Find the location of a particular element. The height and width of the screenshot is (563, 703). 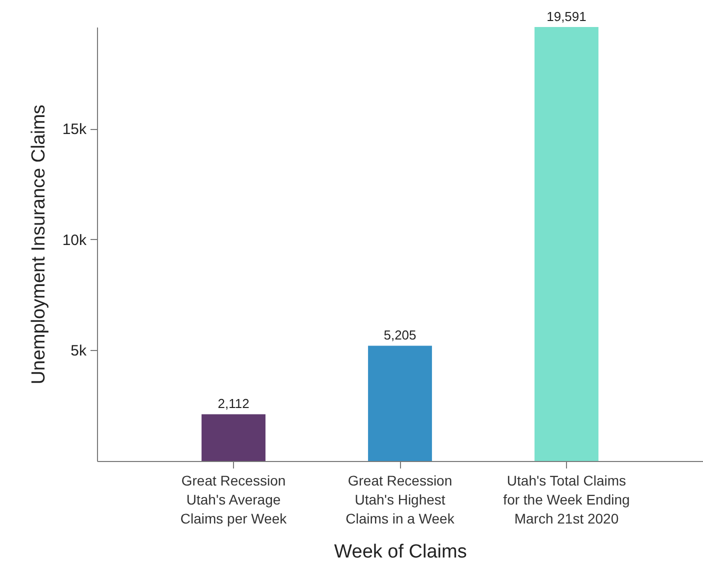

data-label: 19,591 is located at coordinates (566, 16).